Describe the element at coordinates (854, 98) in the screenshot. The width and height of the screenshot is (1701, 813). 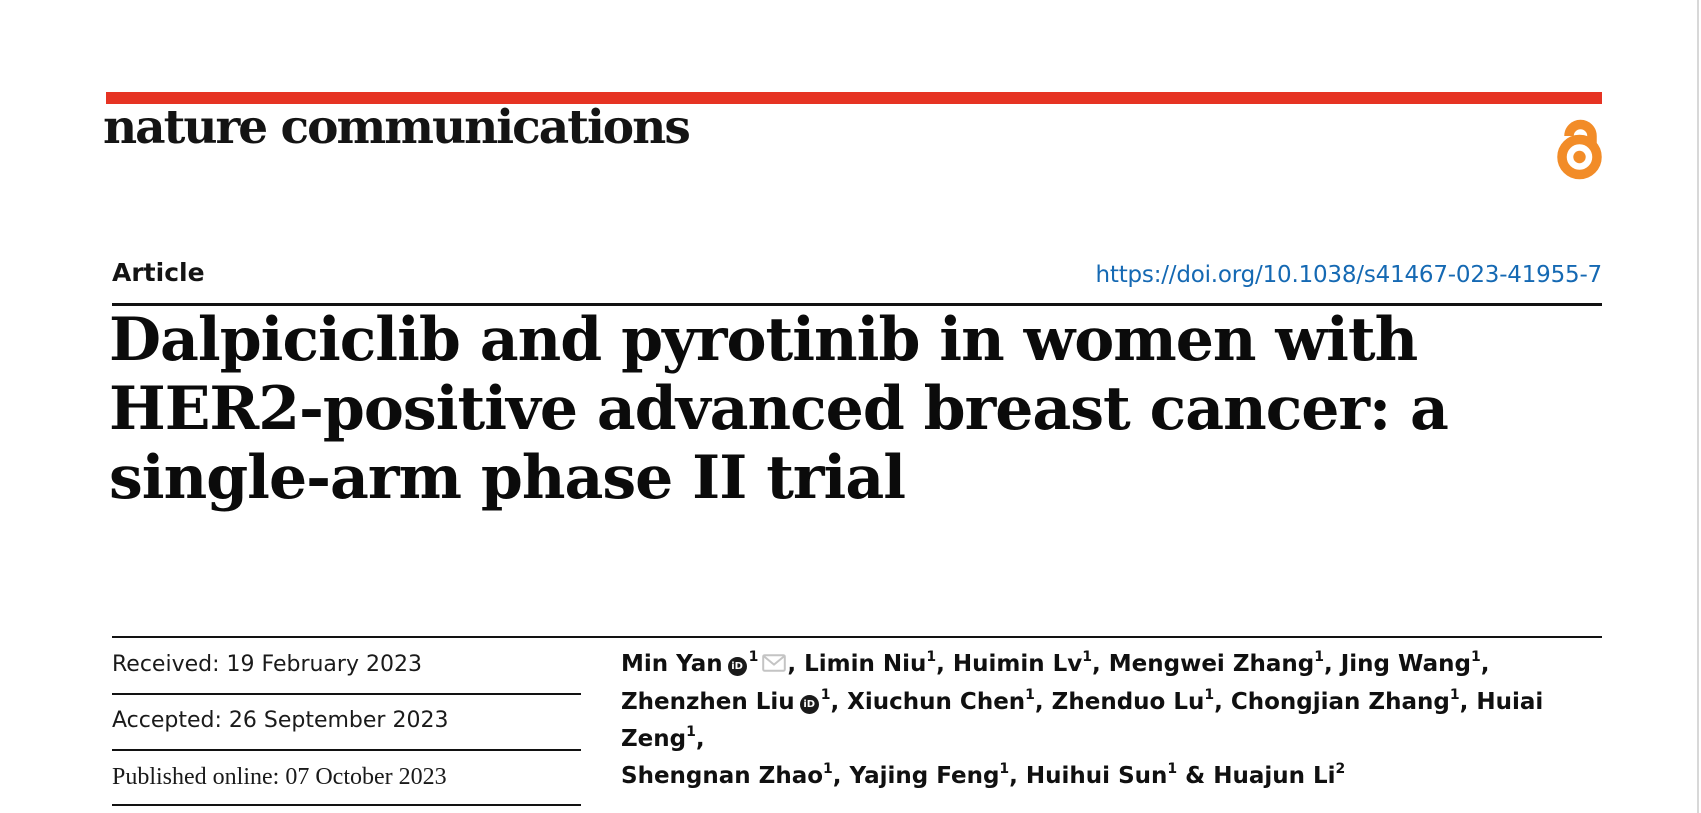
I see `masthead-accent-bar` at that location.